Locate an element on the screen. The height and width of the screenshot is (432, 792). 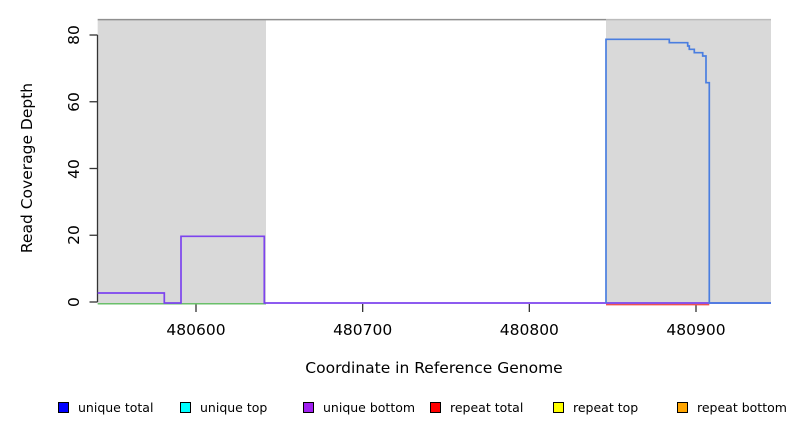
legend-label: repeat bottom is located at coordinates (742, 407).